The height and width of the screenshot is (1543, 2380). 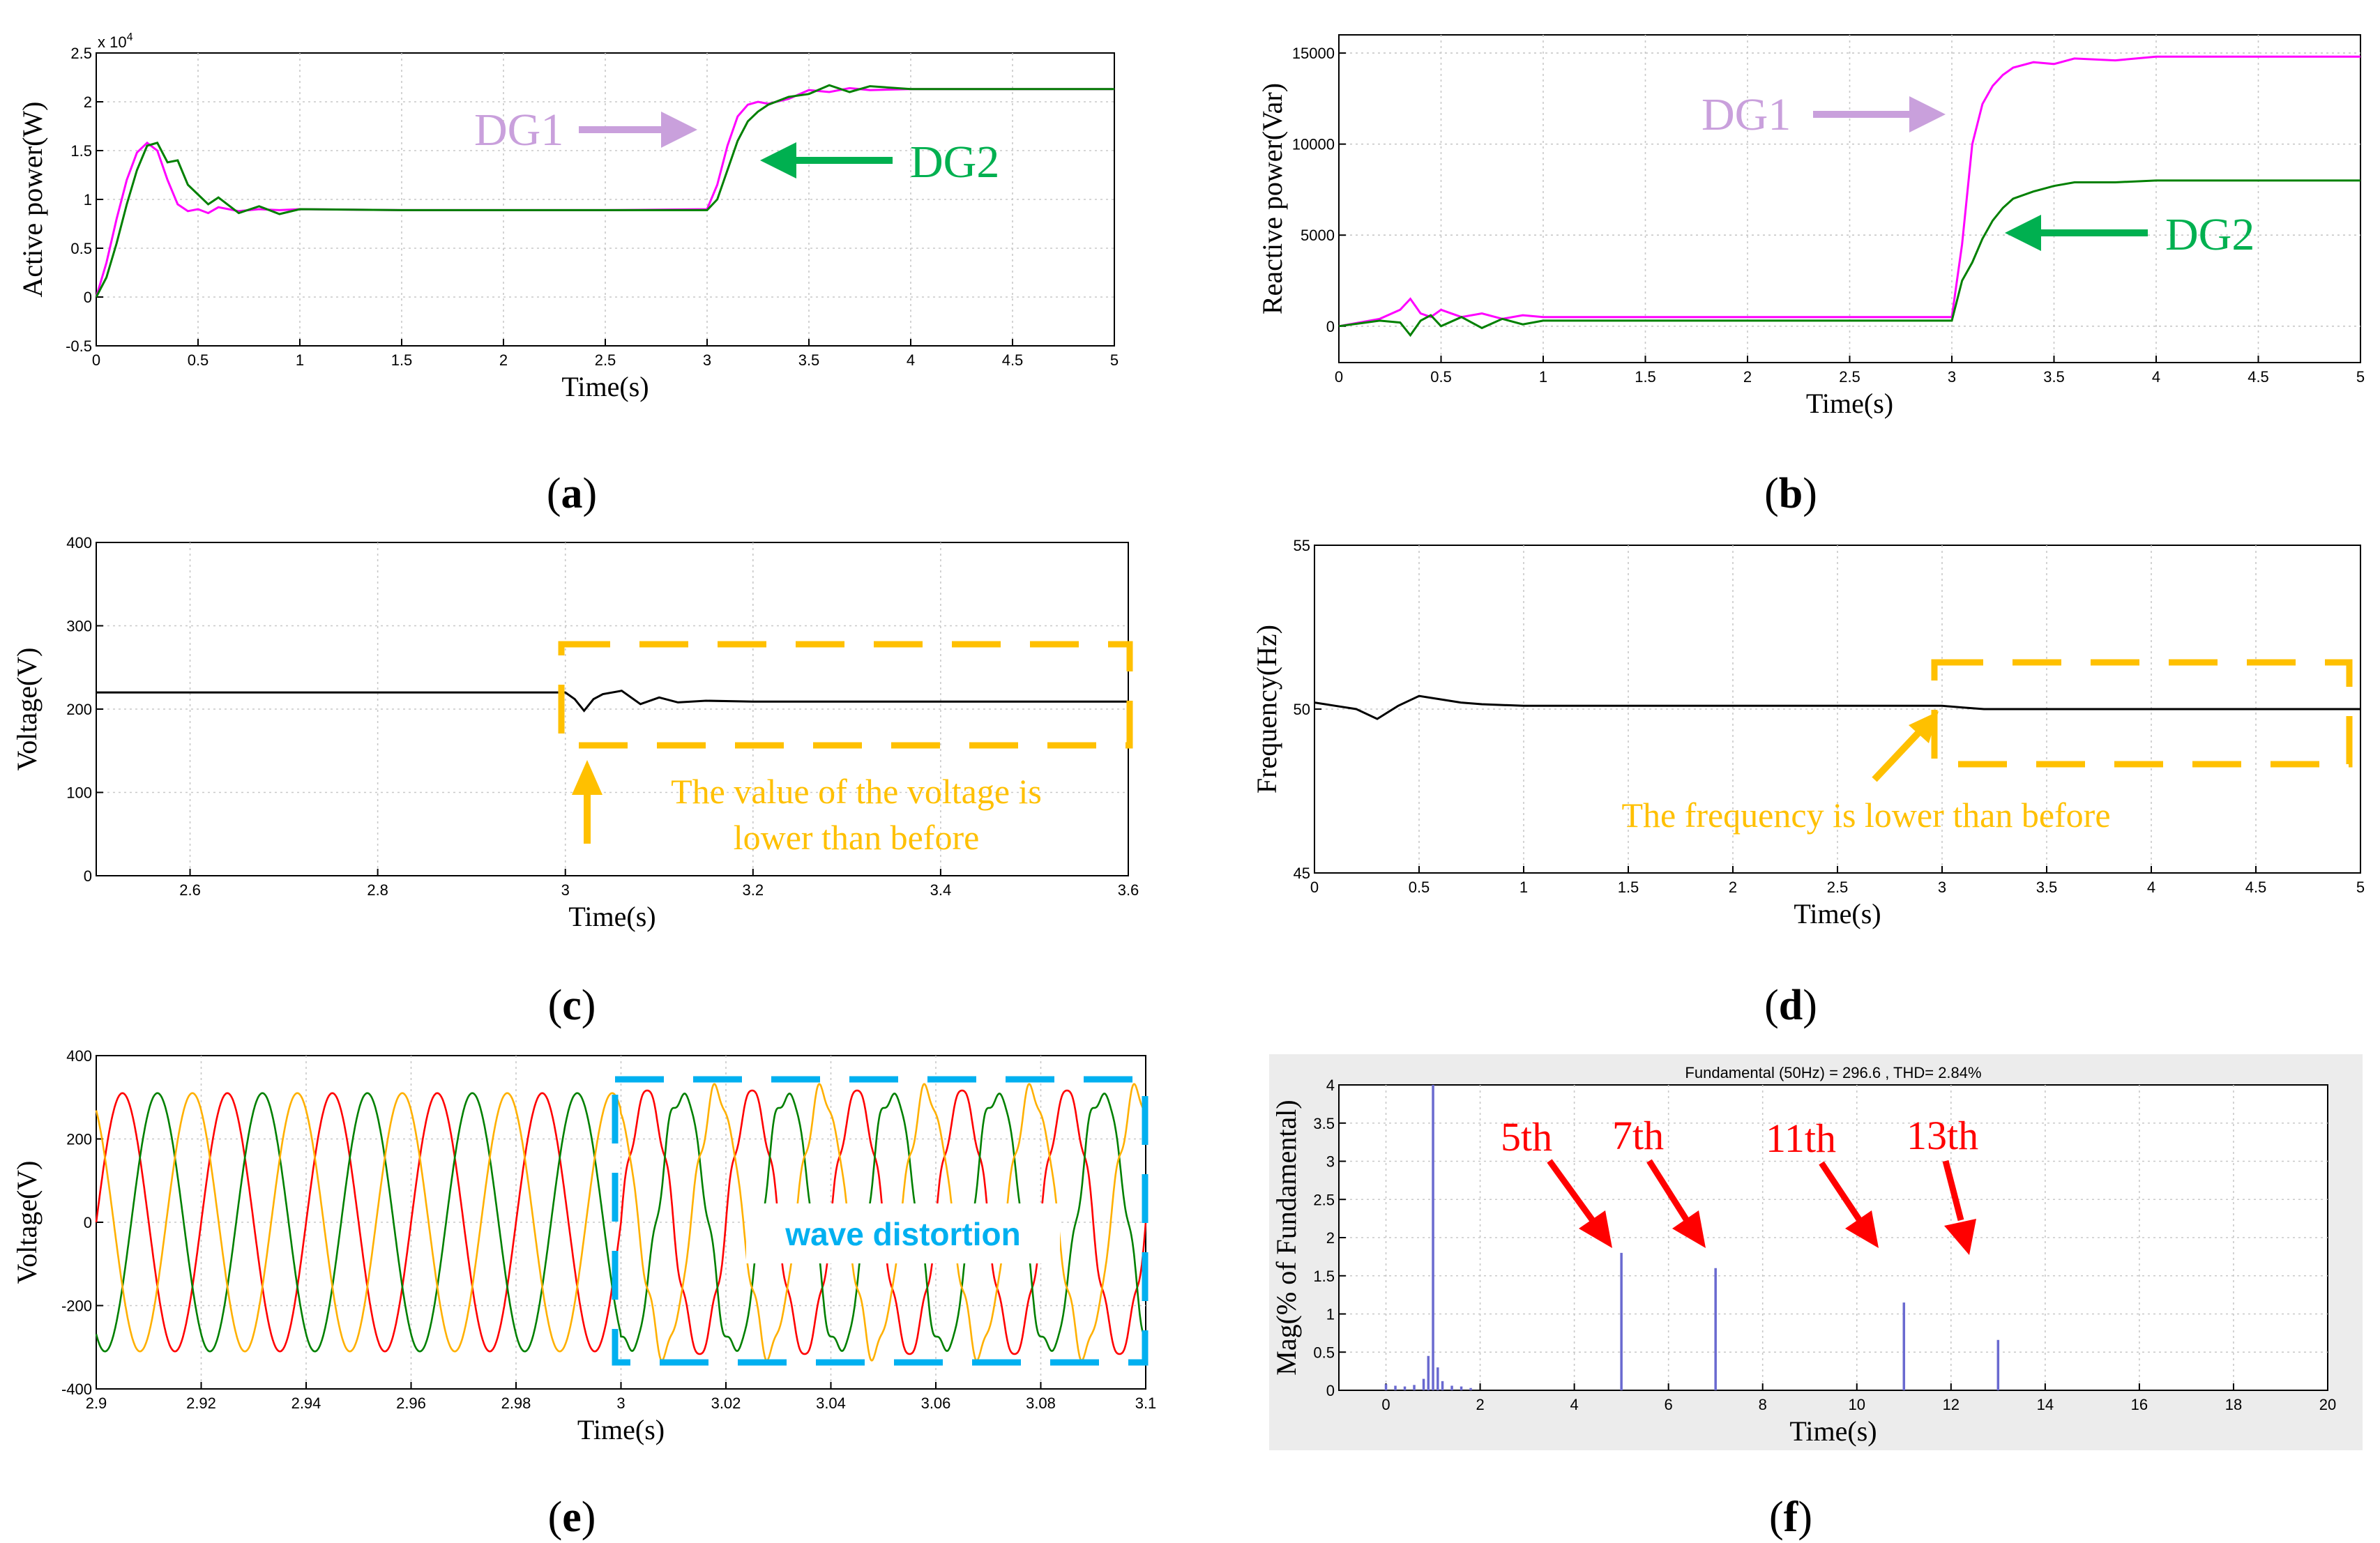 I want to click on x-tick-label-f: 6, so click(x=1669, y=1404).